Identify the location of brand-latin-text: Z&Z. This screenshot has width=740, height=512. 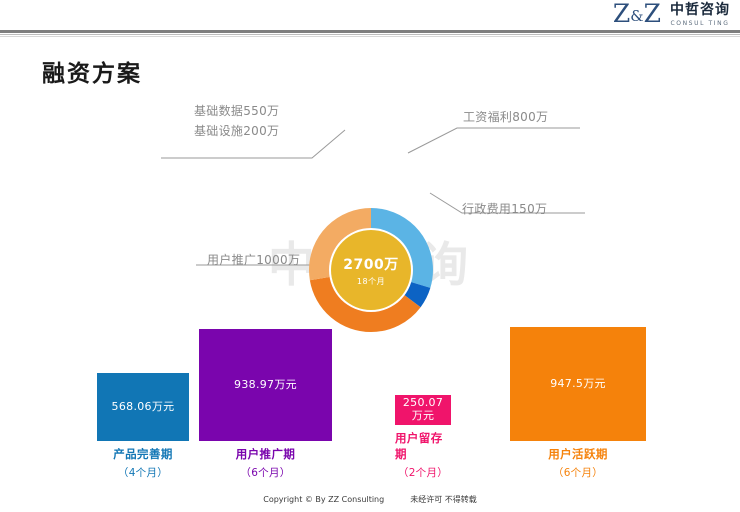
(636, 14).